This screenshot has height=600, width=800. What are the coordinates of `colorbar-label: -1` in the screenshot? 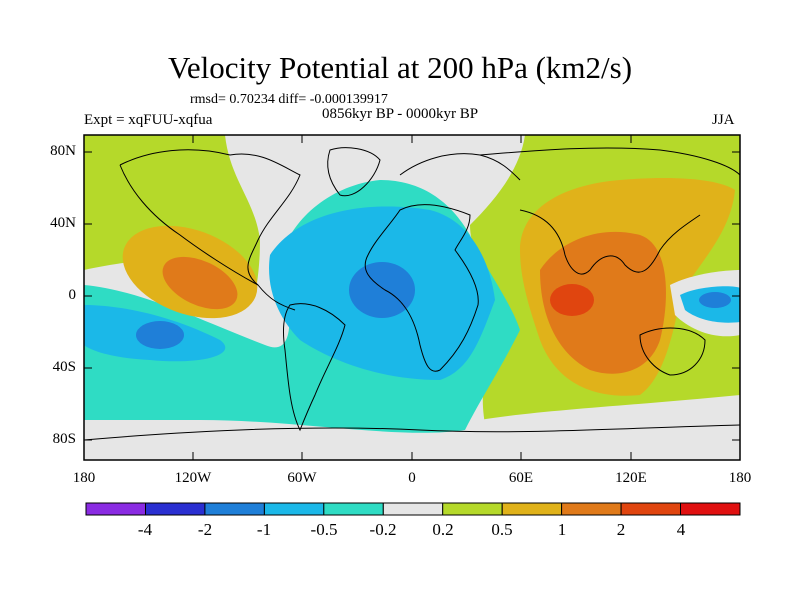 It's located at (264, 529).